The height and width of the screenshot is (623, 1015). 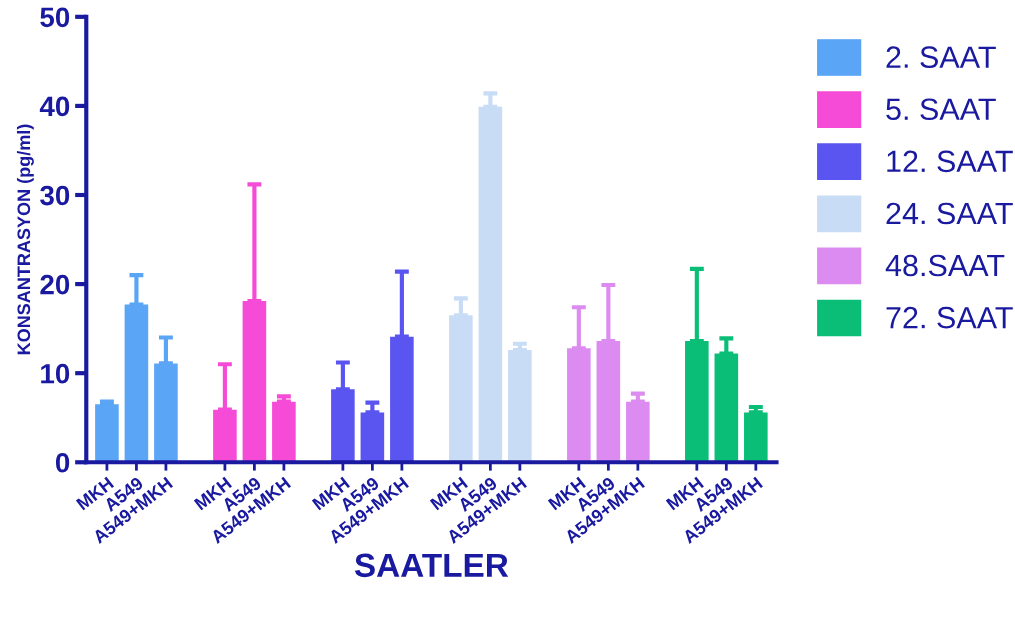 What do you see at coordinates (941, 109) in the screenshot?
I see `legend-label: 5. SAAT` at bounding box center [941, 109].